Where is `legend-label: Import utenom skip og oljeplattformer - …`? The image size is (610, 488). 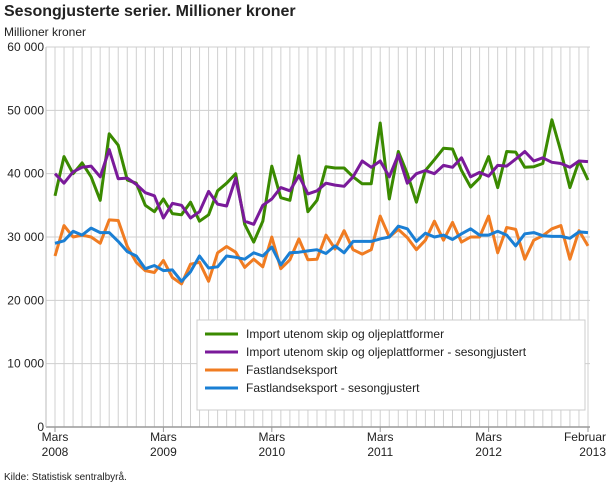
legend-label: Import utenom skip og oljeplattformer - … is located at coordinates (386, 352).